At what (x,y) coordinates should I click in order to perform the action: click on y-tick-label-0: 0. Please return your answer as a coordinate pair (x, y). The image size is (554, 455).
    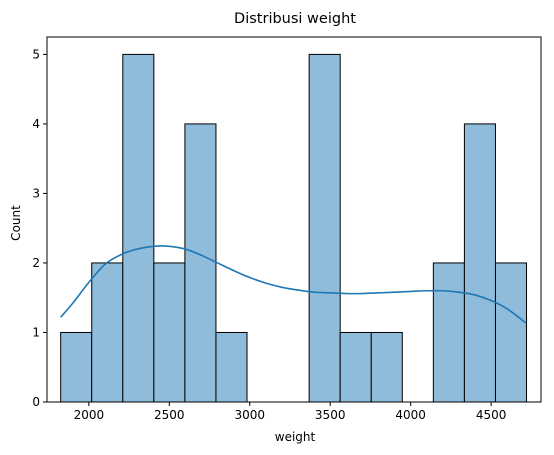
    Looking at the image, I should click on (36, 402).